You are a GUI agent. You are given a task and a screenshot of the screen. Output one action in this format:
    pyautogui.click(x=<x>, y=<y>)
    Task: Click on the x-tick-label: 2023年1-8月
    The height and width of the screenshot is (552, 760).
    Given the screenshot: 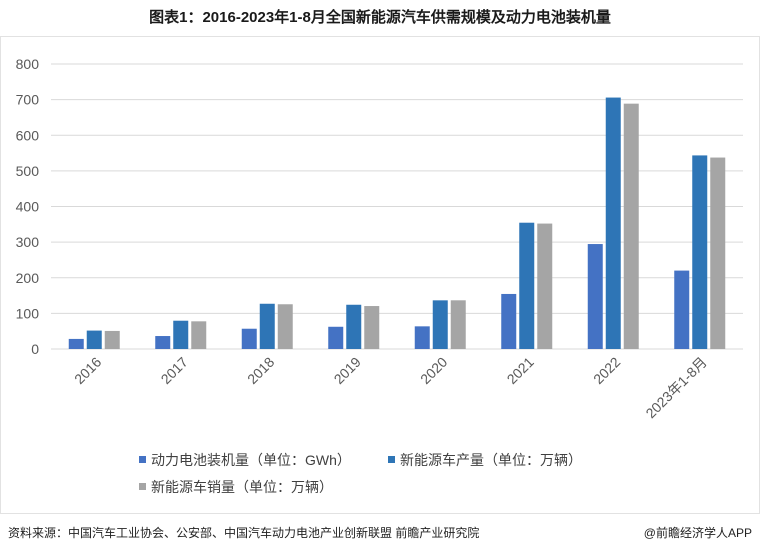 What is the action you would take?
    pyautogui.click(x=675, y=387)
    